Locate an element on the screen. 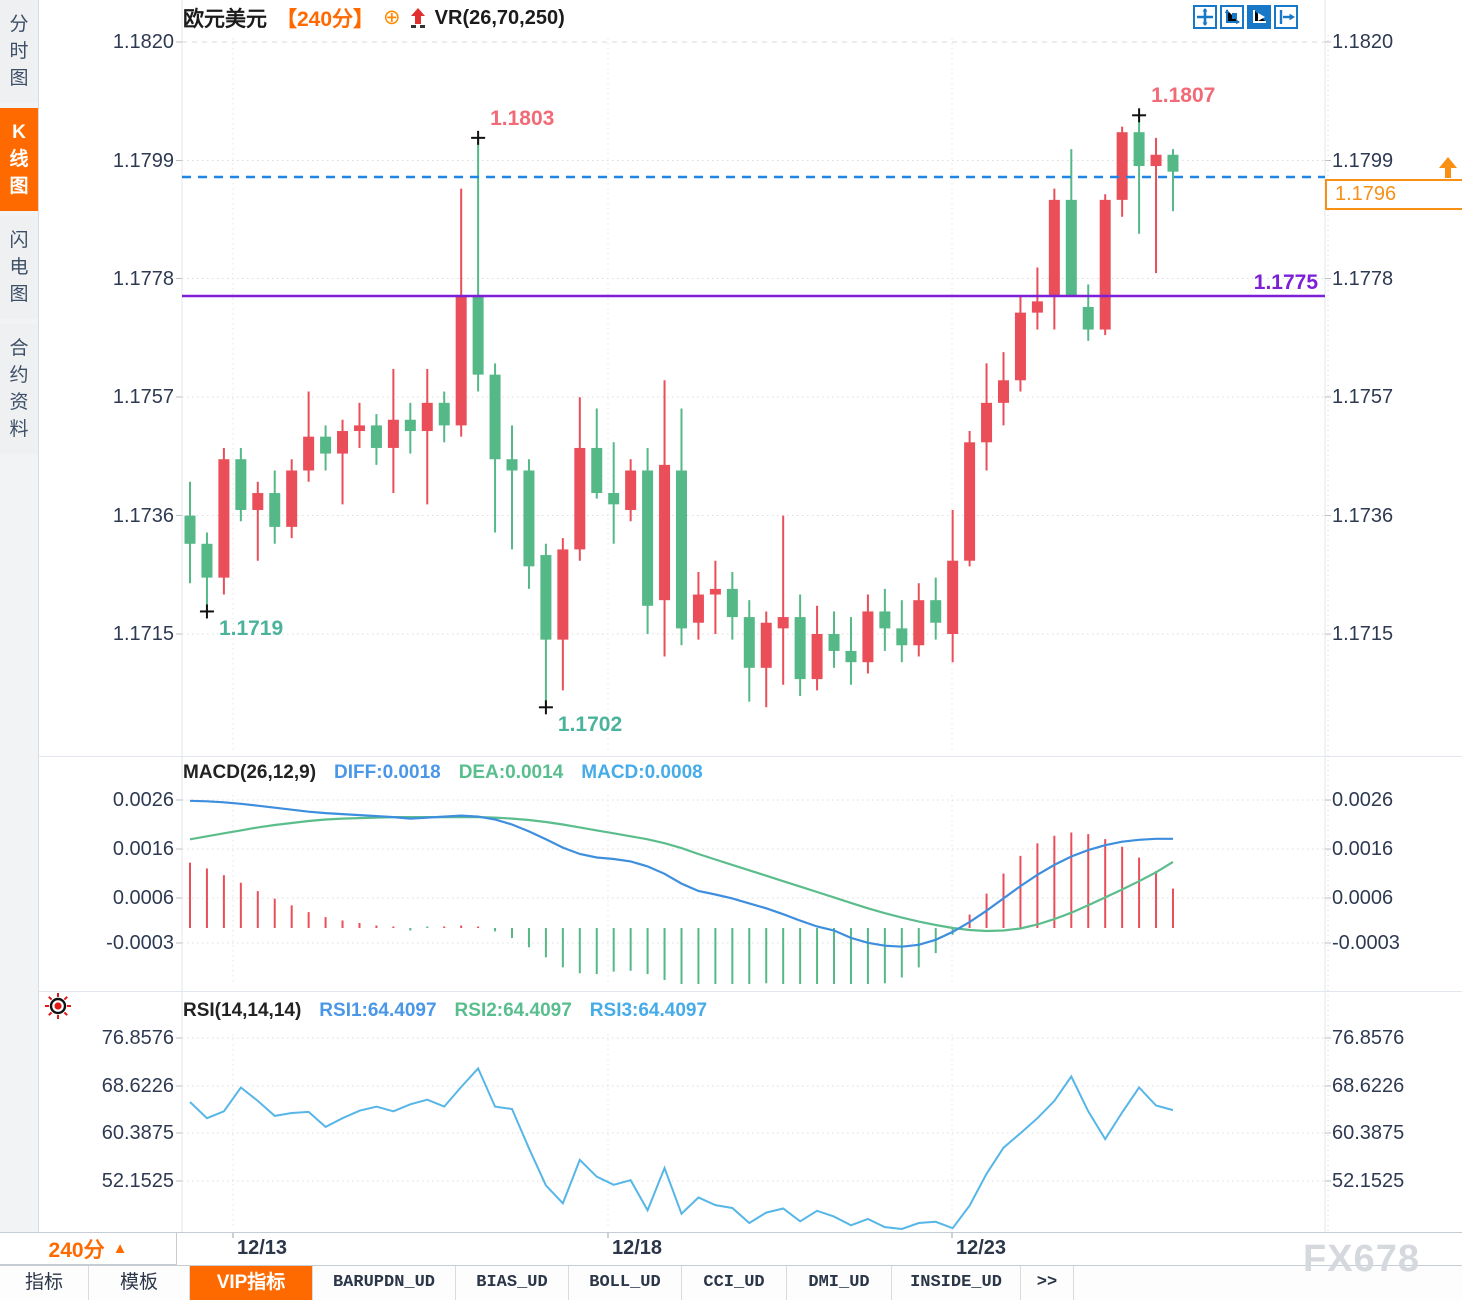 Image resolution: width=1462 pixels, height=1300 pixels. macd-axis-left-tick: 0.0016 is located at coordinates (143, 849).